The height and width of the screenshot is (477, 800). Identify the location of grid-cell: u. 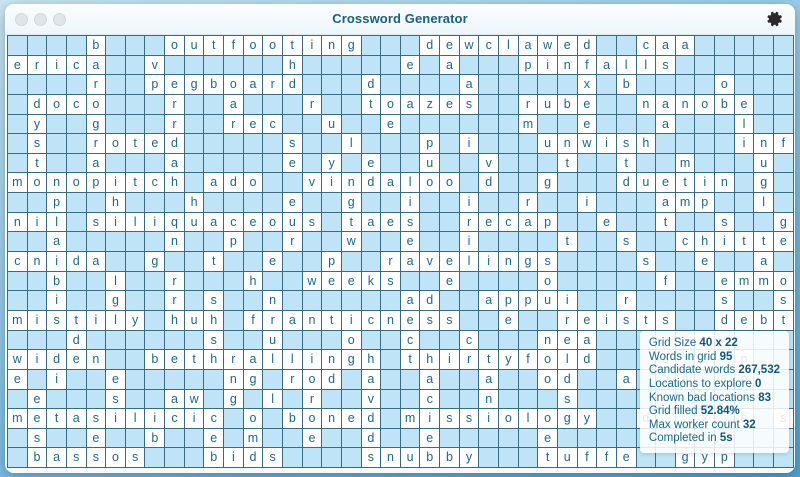
(194, 46).